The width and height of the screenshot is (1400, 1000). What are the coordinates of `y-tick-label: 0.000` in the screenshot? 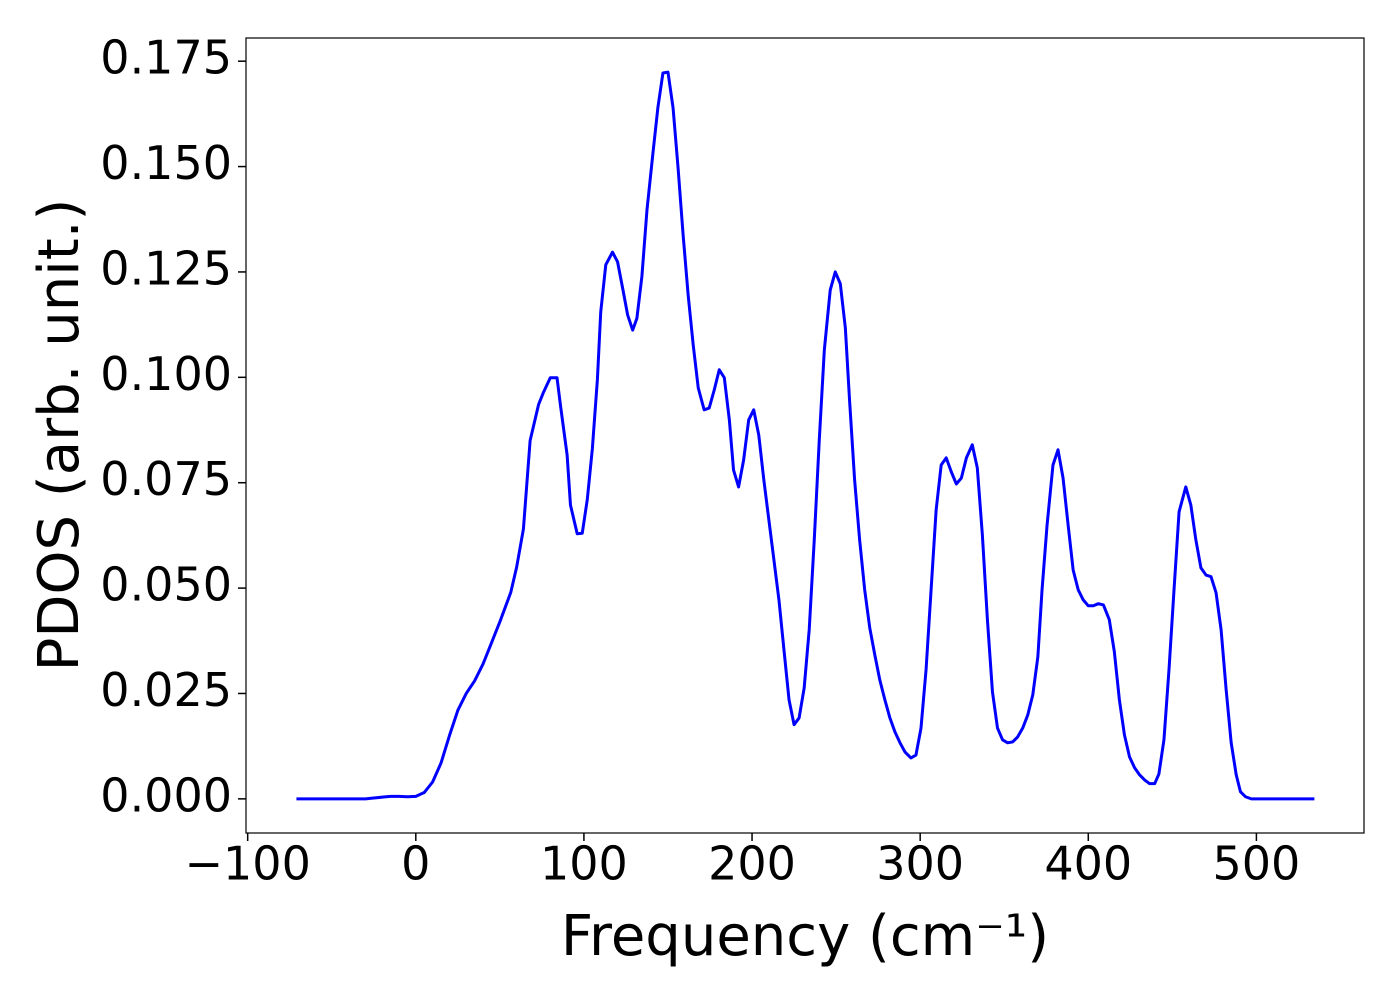 It's located at (166, 795).